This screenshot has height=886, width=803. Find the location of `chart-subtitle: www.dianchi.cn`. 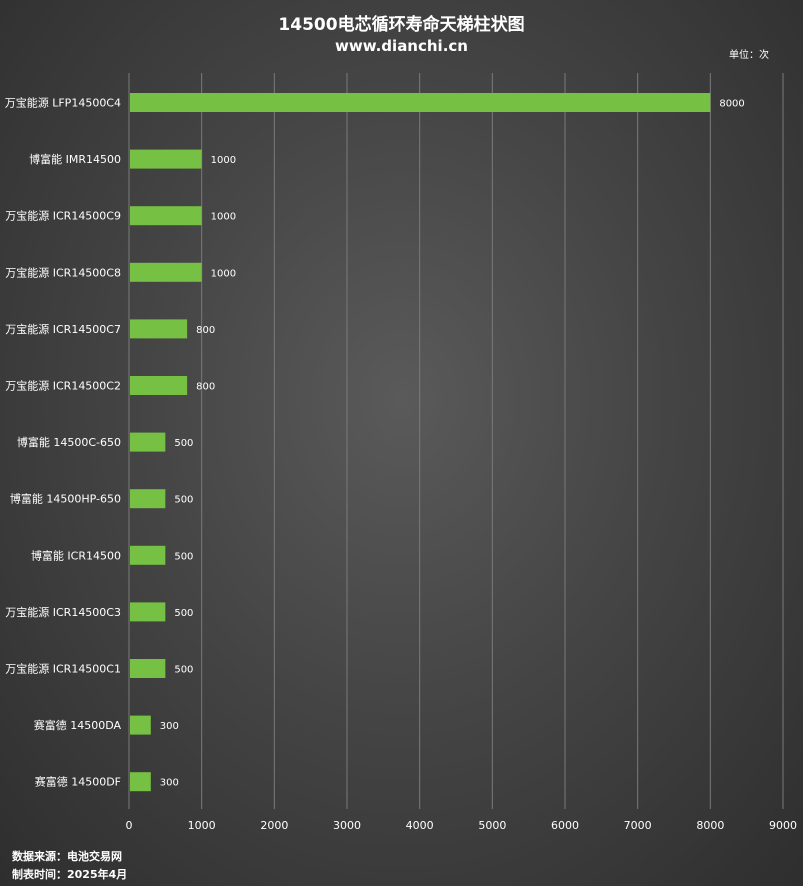

chart-subtitle: www.dianchi.cn is located at coordinates (401, 46).